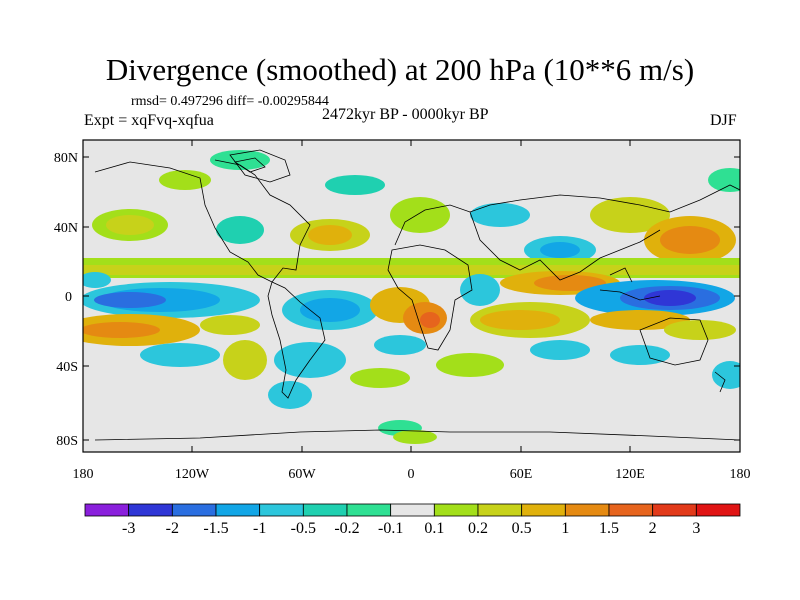 The height and width of the screenshot is (600, 800). What do you see at coordinates (740, 474) in the screenshot?
I see `lon-label-180e: 180` at bounding box center [740, 474].